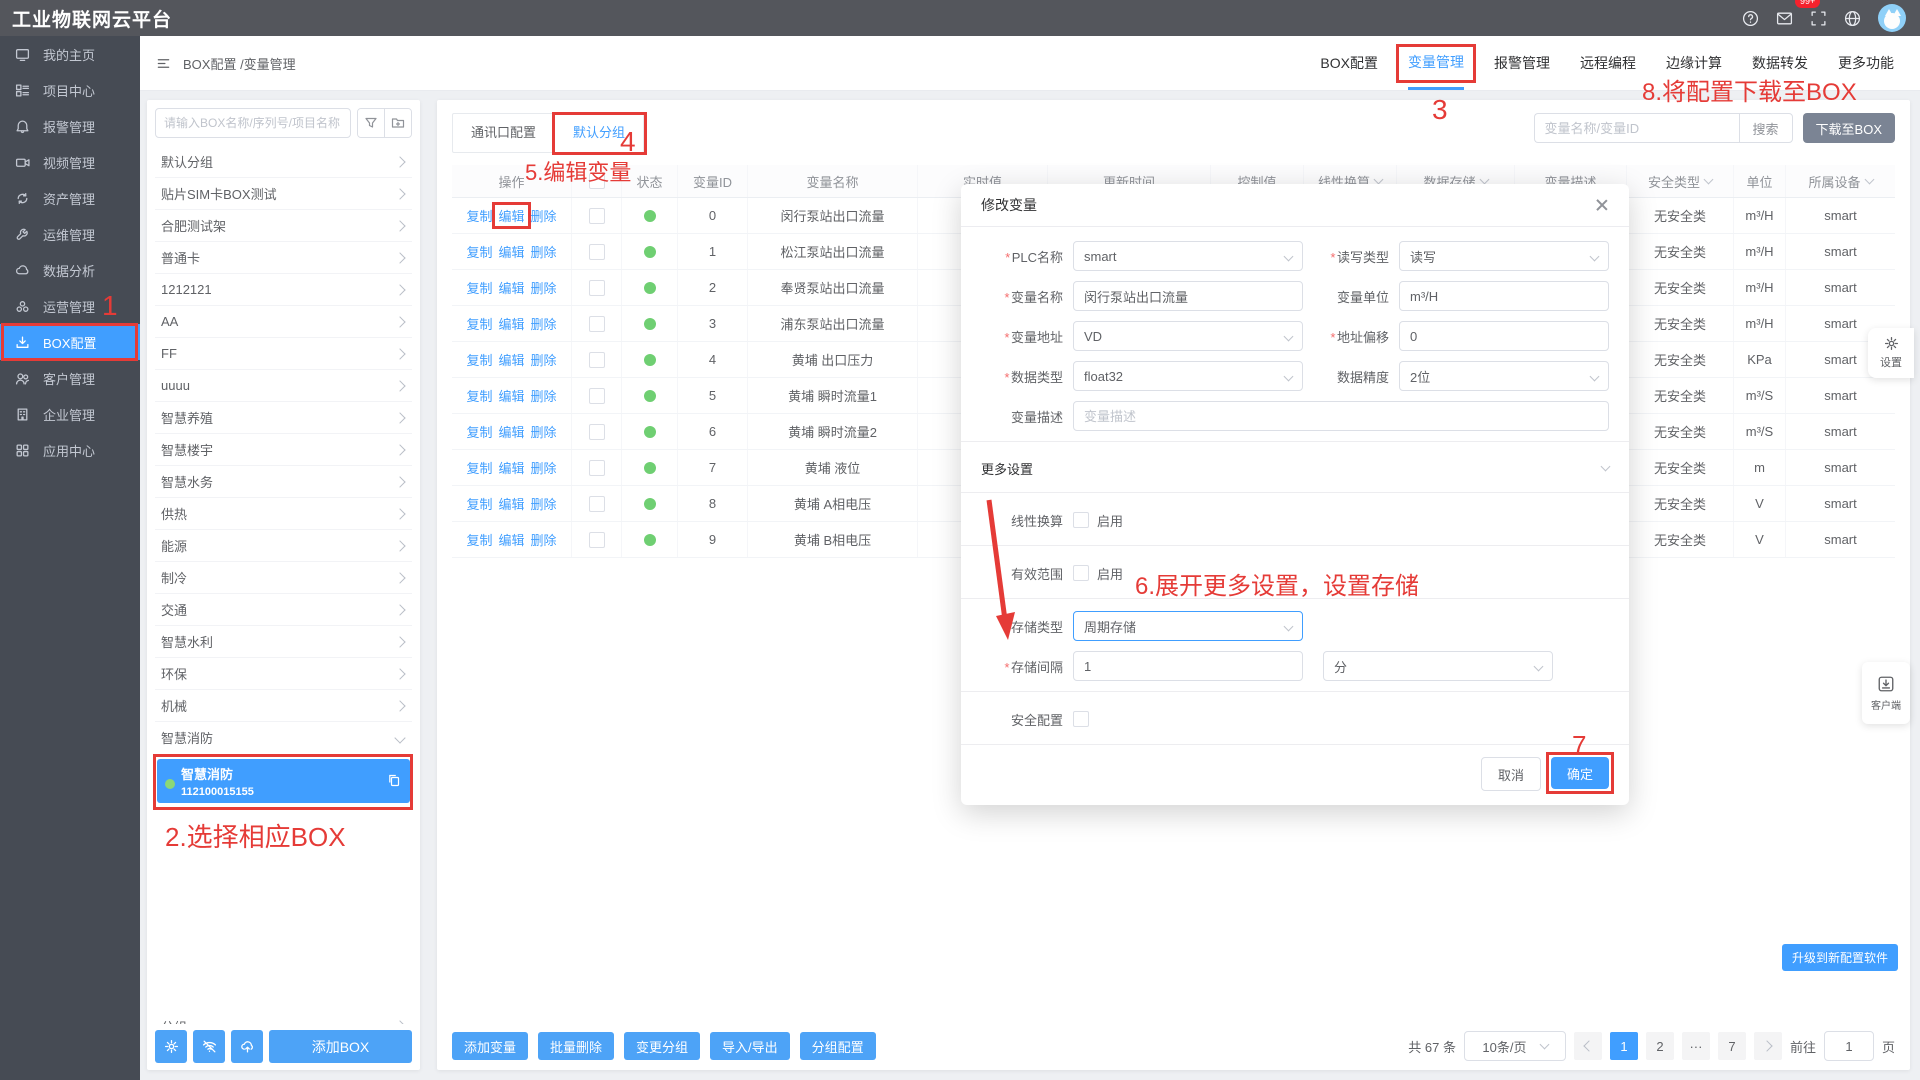 Image resolution: width=1920 pixels, height=1080 pixels. I want to click on range-enable-checkbox, so click(1081, 573).